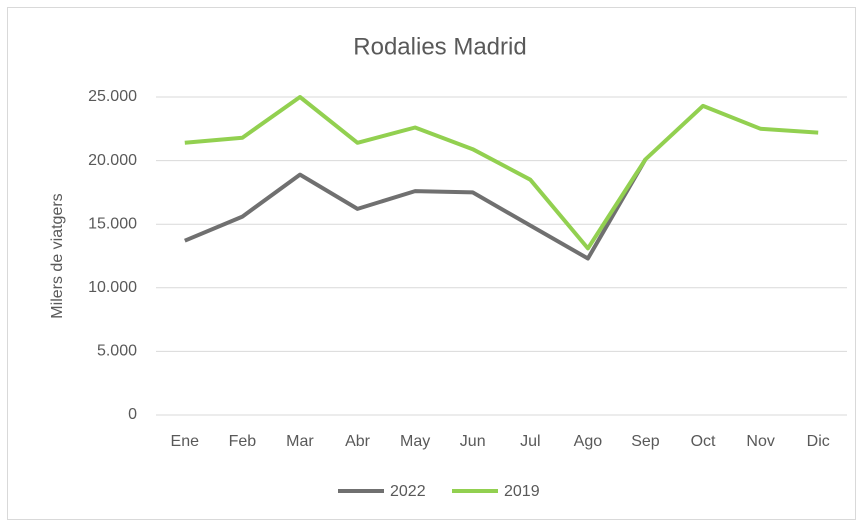  I want to click on series-line, so click(416, 209).